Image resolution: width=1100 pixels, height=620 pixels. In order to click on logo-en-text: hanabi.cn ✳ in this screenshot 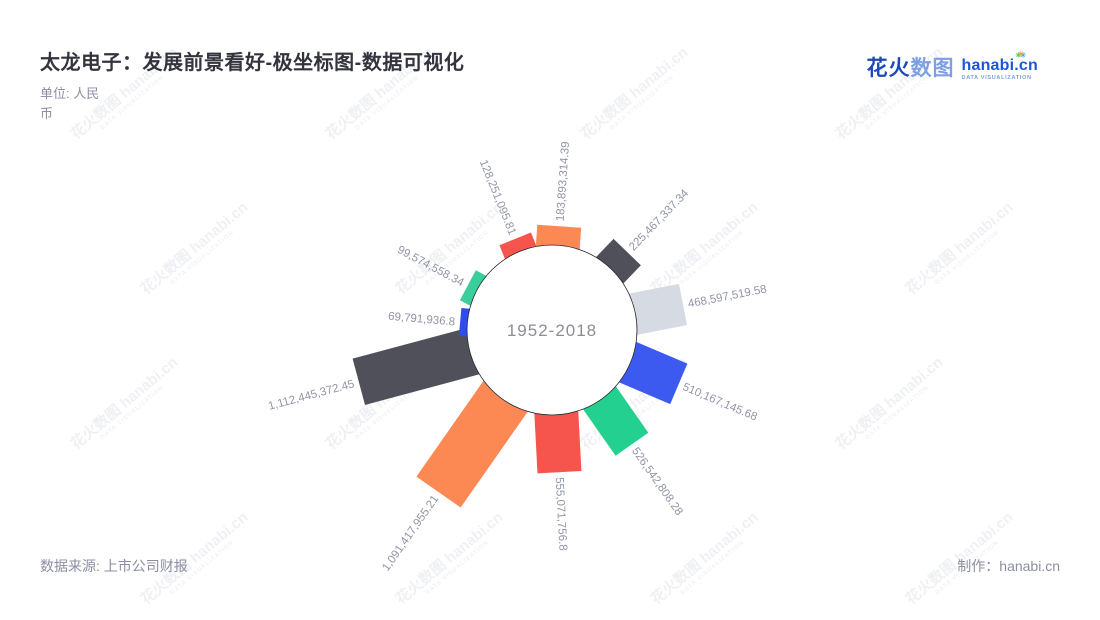, I will do `click(999, 62)`.